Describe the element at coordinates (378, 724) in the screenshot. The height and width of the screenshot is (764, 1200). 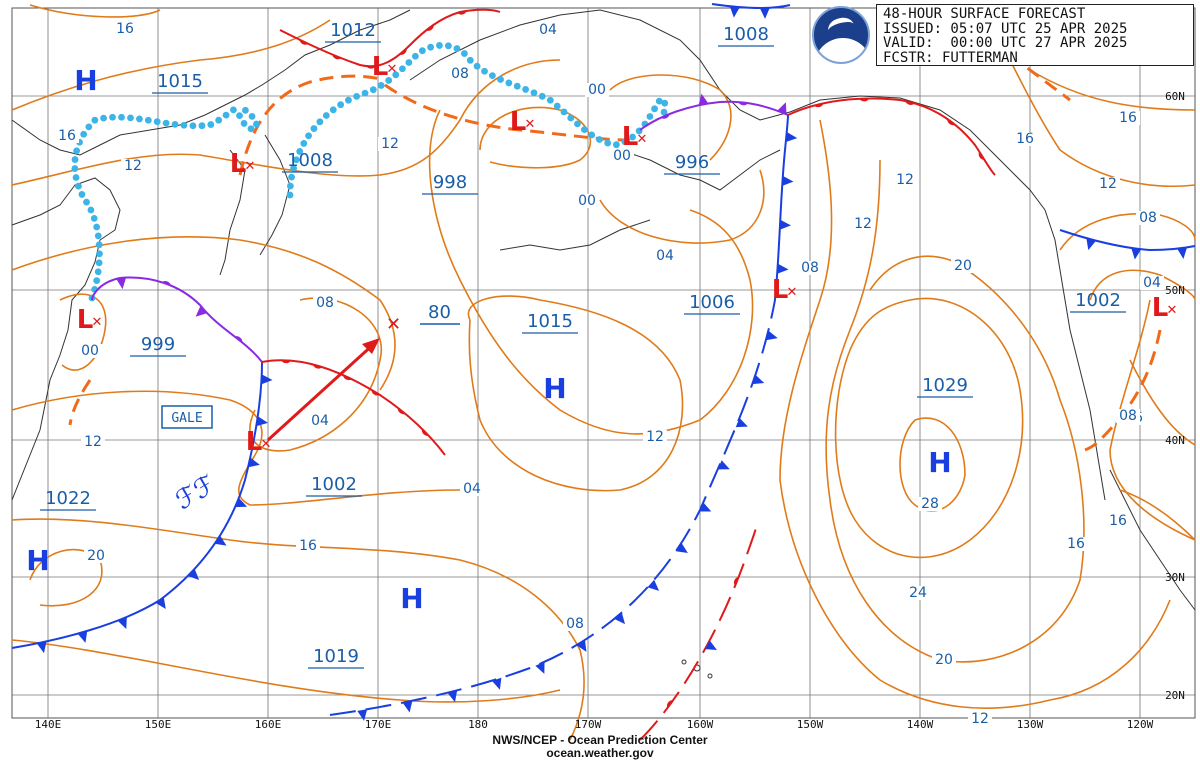
I see `longitude-label: 170E` at that location.